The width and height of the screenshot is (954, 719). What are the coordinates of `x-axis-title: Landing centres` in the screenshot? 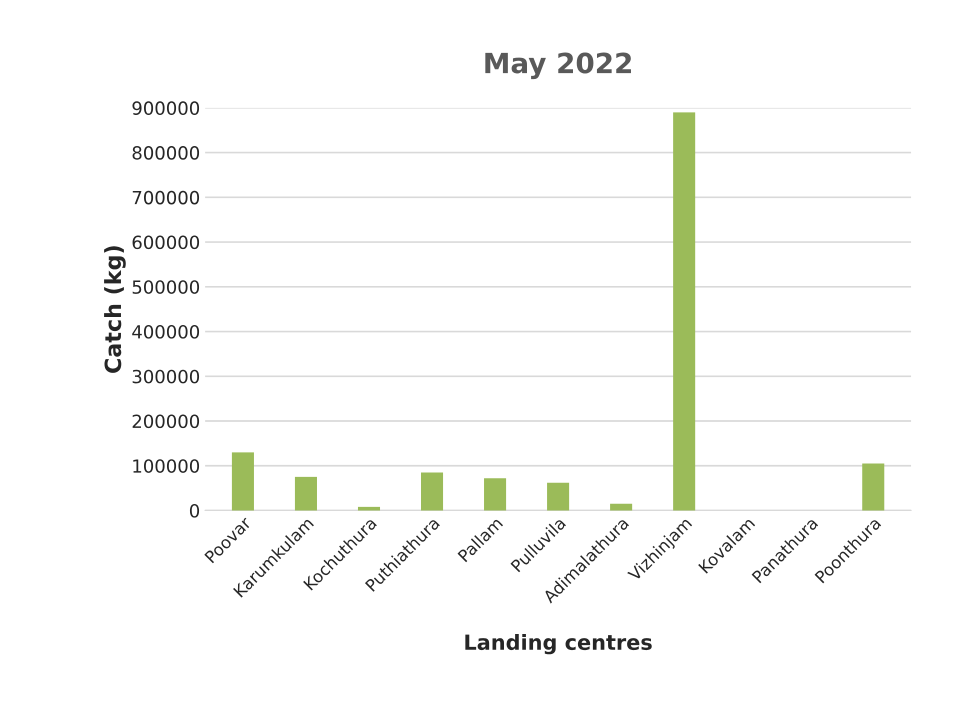 It's located at (558, 644).